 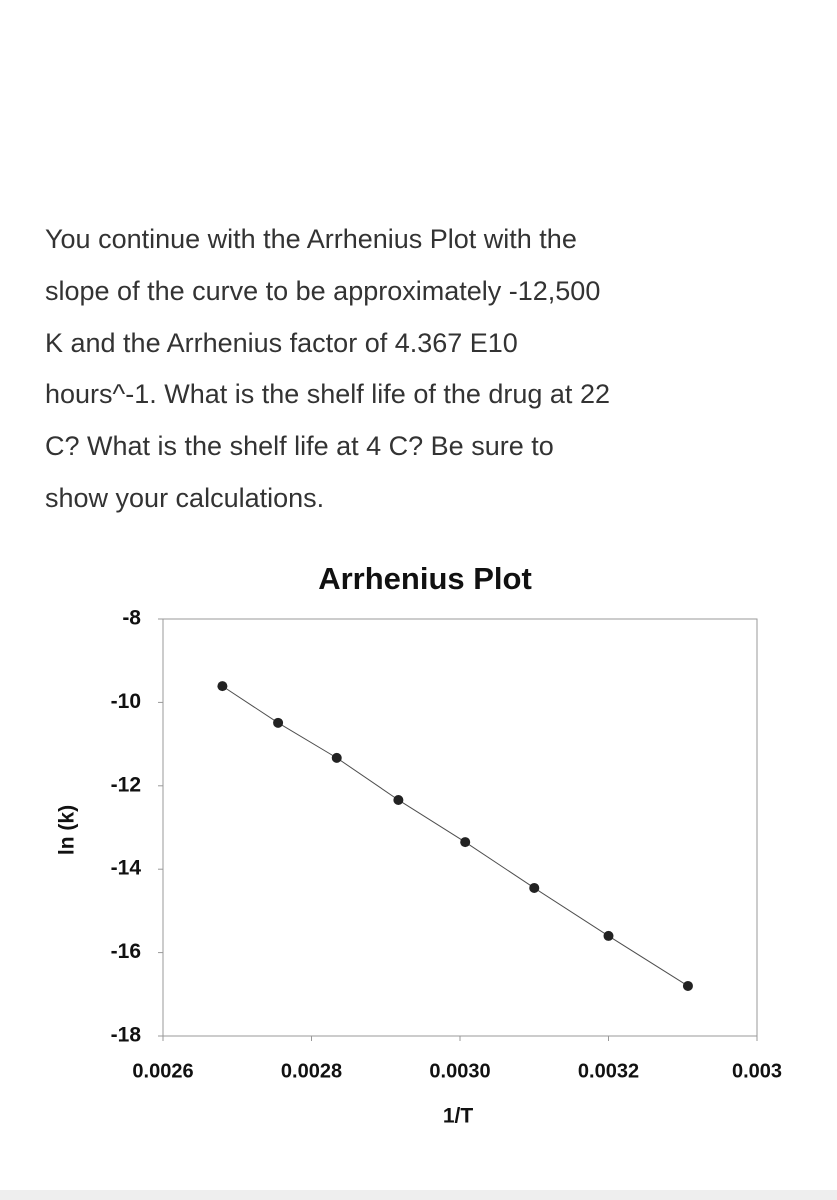 I want to click on y-tick-label: -8, so click(x=131, y=618).